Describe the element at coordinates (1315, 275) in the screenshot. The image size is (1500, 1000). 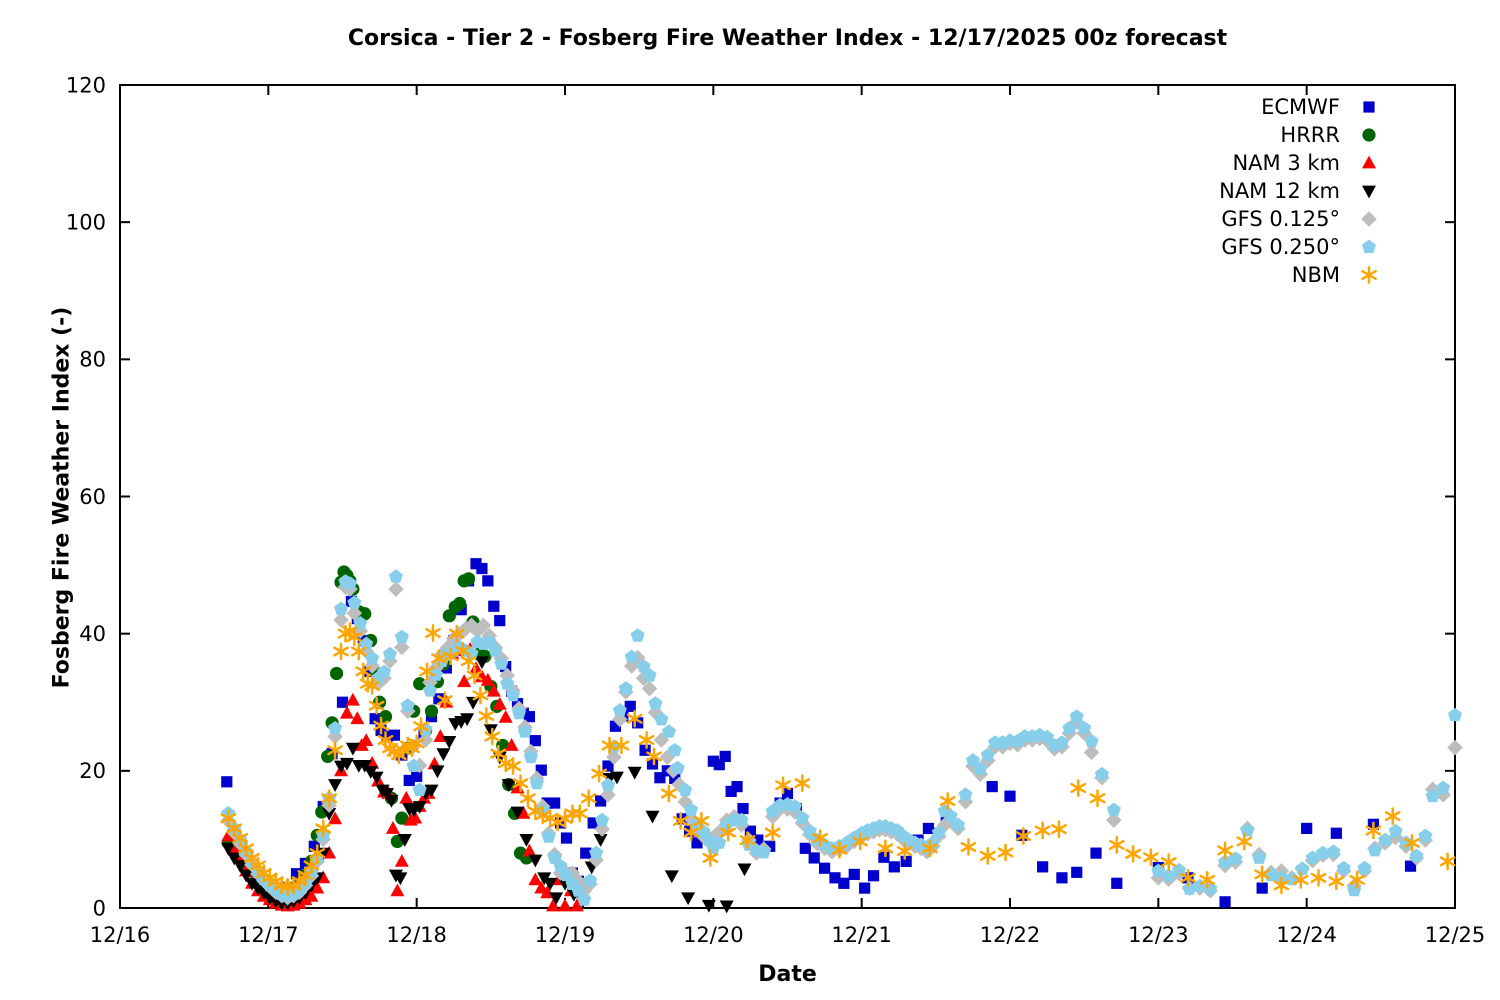
I see `legend-label: NBM` at that location.